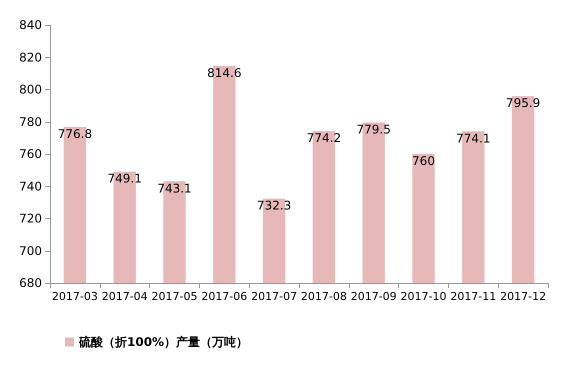 This screenshot has width=563, height=368. What do you see at coordinates (75, 133) in the screenshot?
I see `data-label: 776.8` at bounding box center [75, 133].